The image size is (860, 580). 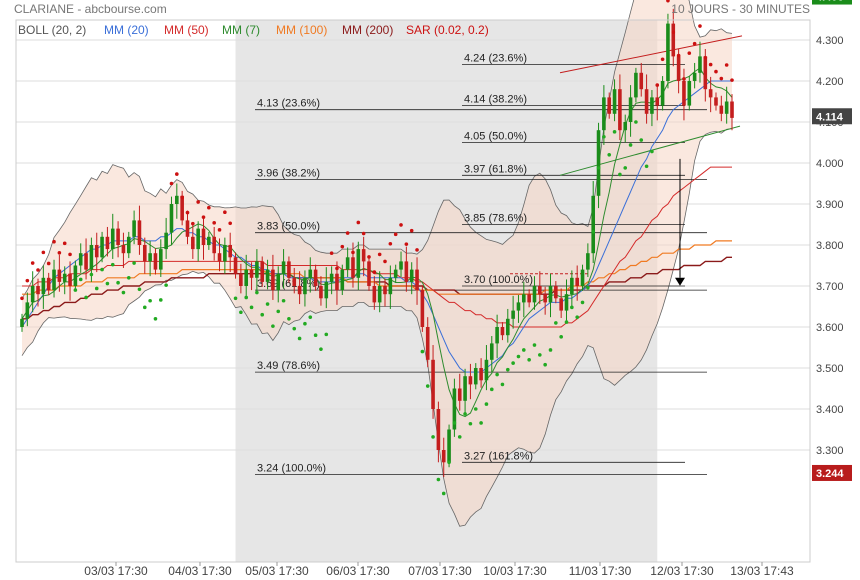 I want to click on fib-right-label: 3.97 (61.8%), so click(x=495, y=169).